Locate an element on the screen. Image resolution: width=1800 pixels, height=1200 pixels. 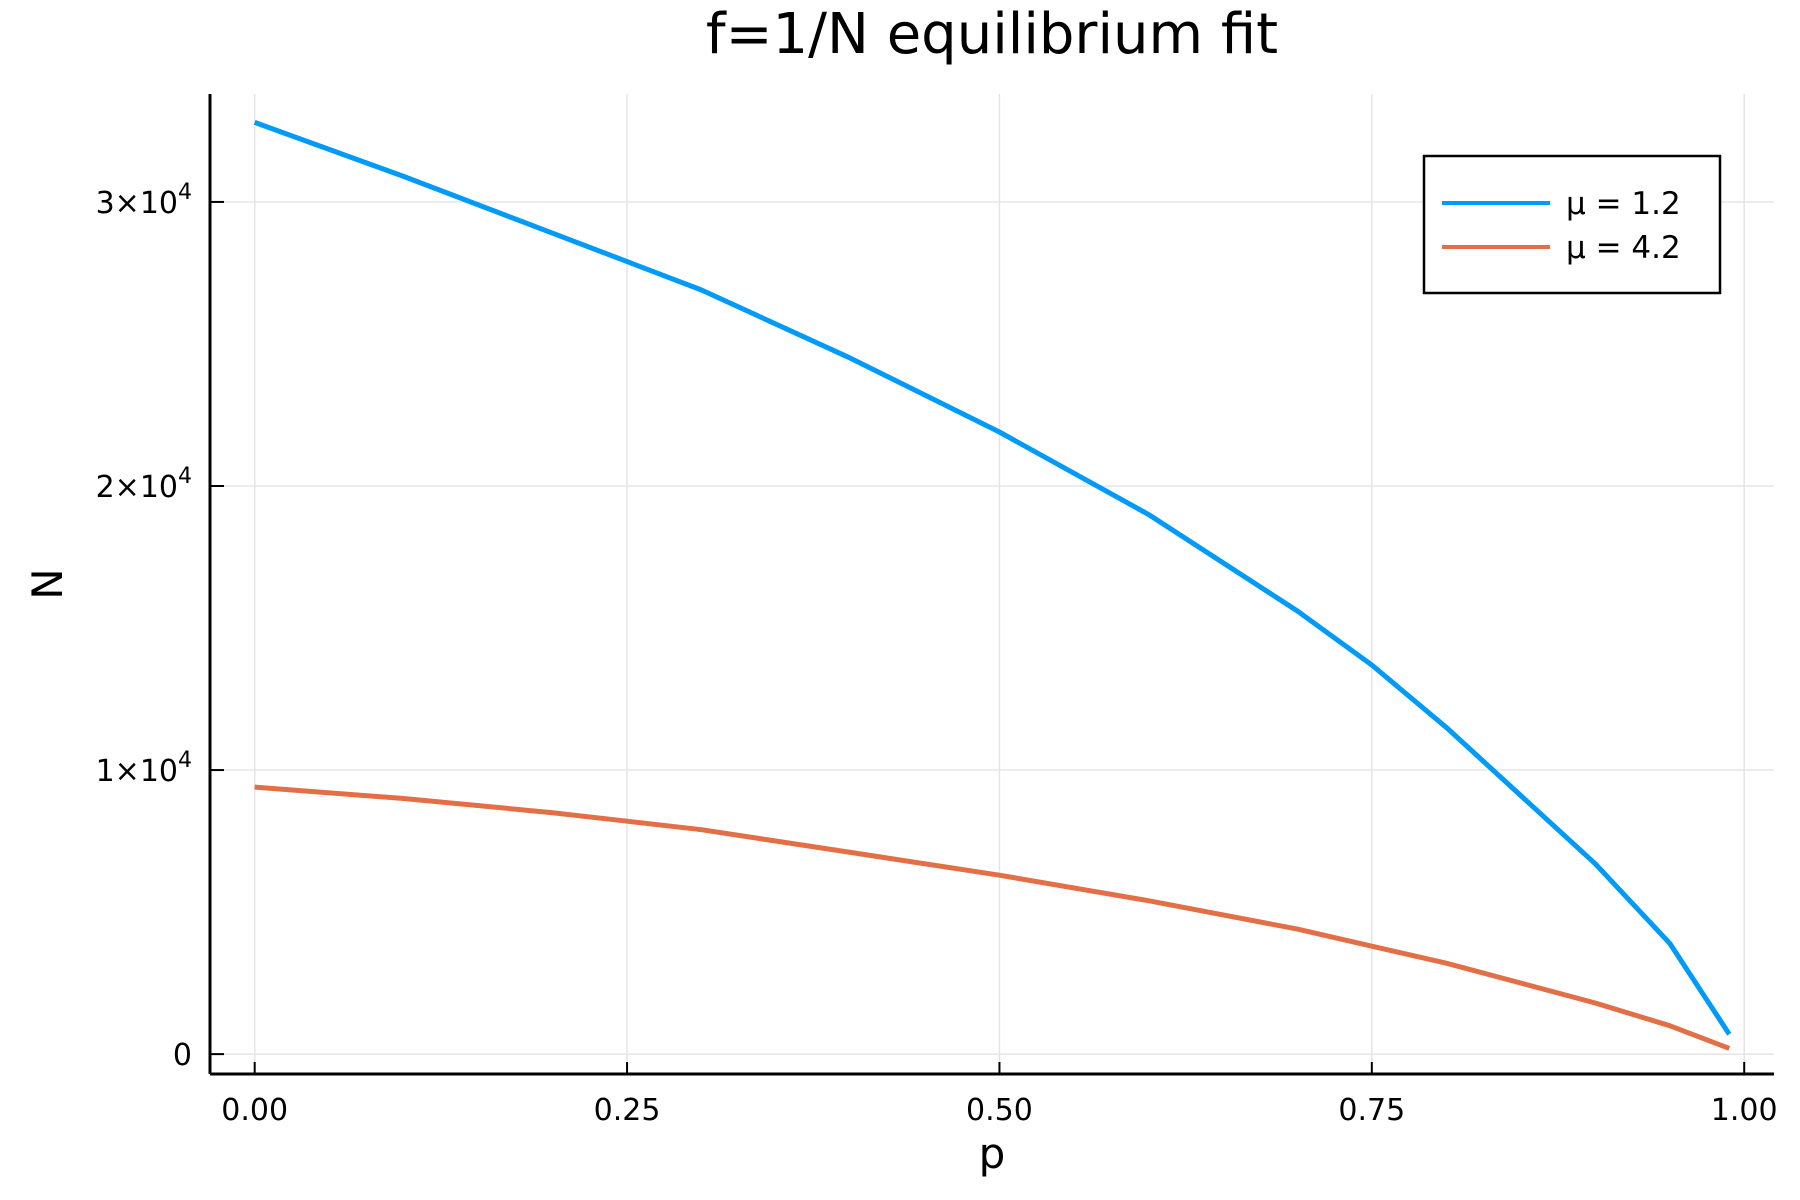
x-tick-label: 0.25 is located at coordinates (627, 1110).